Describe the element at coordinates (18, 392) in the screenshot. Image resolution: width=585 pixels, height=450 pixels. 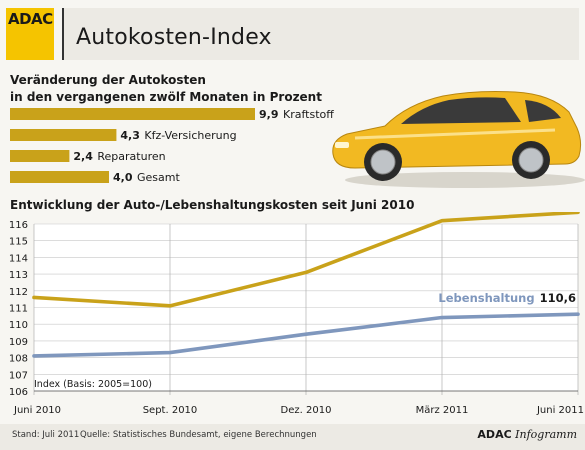
I see `y-tick-label: 106` at that location.